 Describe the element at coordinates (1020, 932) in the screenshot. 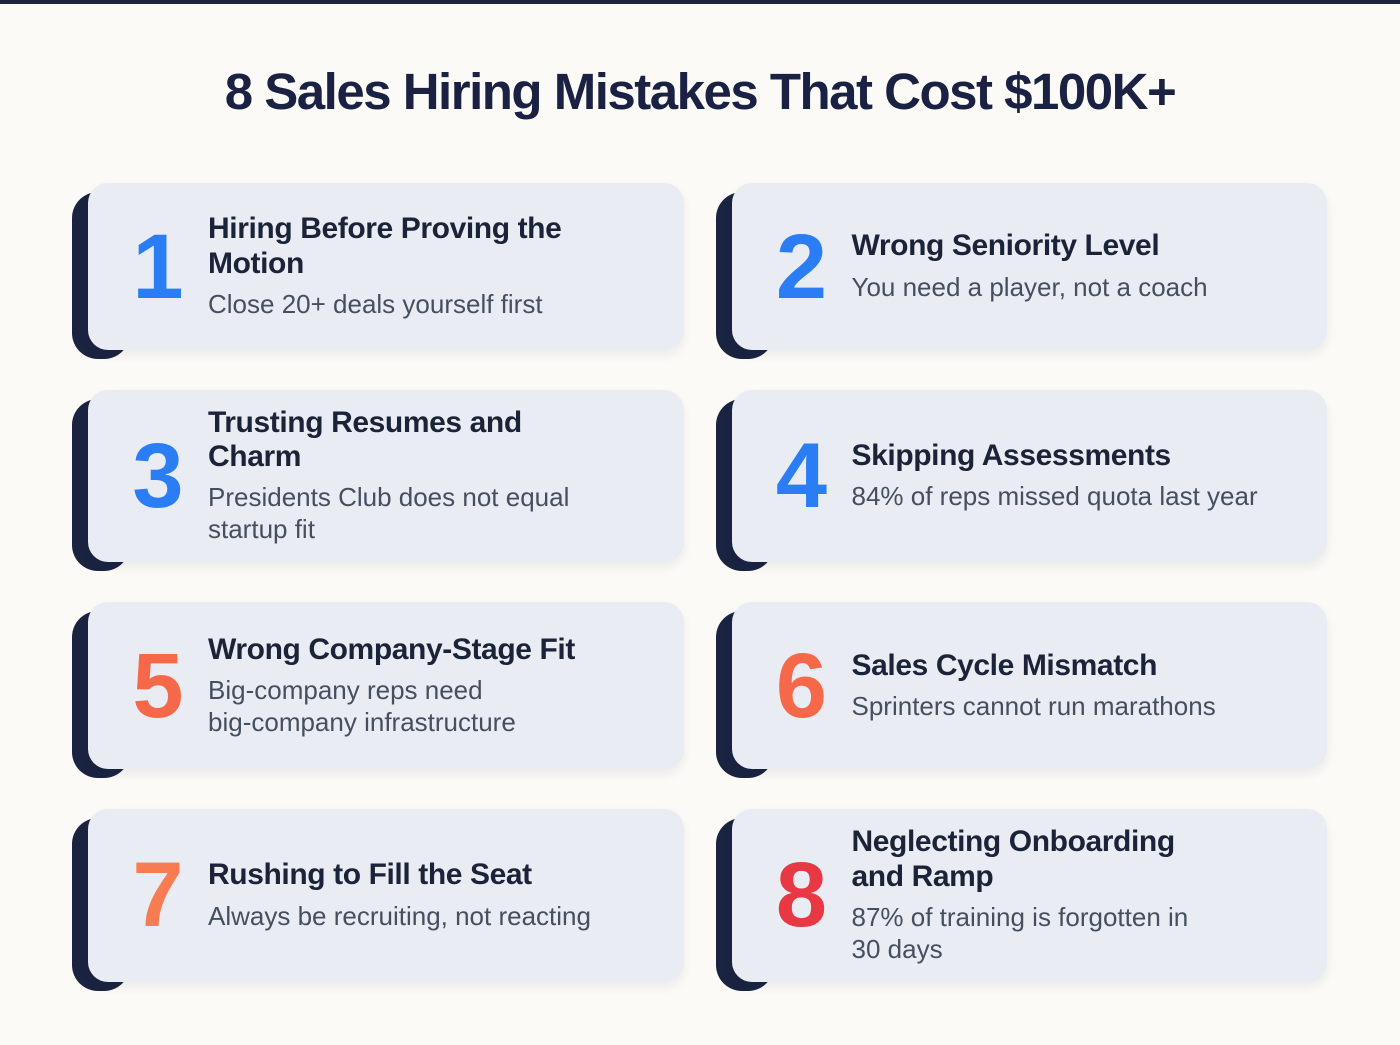

I see `card-subtitle: 87% of training is forgotten in 30 days` at that location.